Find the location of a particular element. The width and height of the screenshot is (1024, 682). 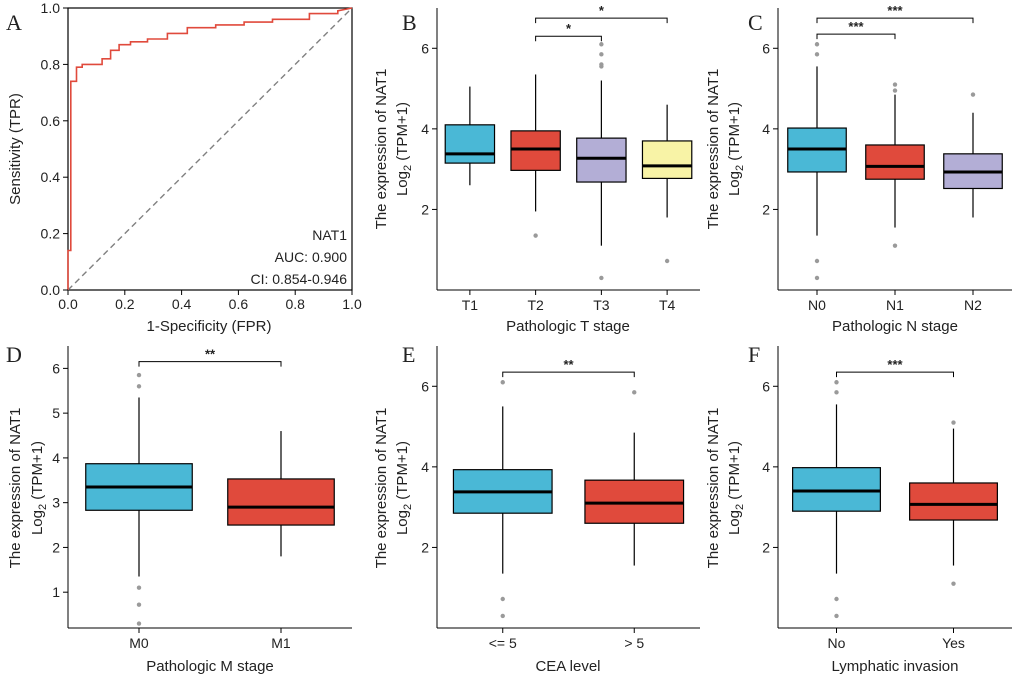

y-tick-label: 5 is located at coordinates (56, 413).